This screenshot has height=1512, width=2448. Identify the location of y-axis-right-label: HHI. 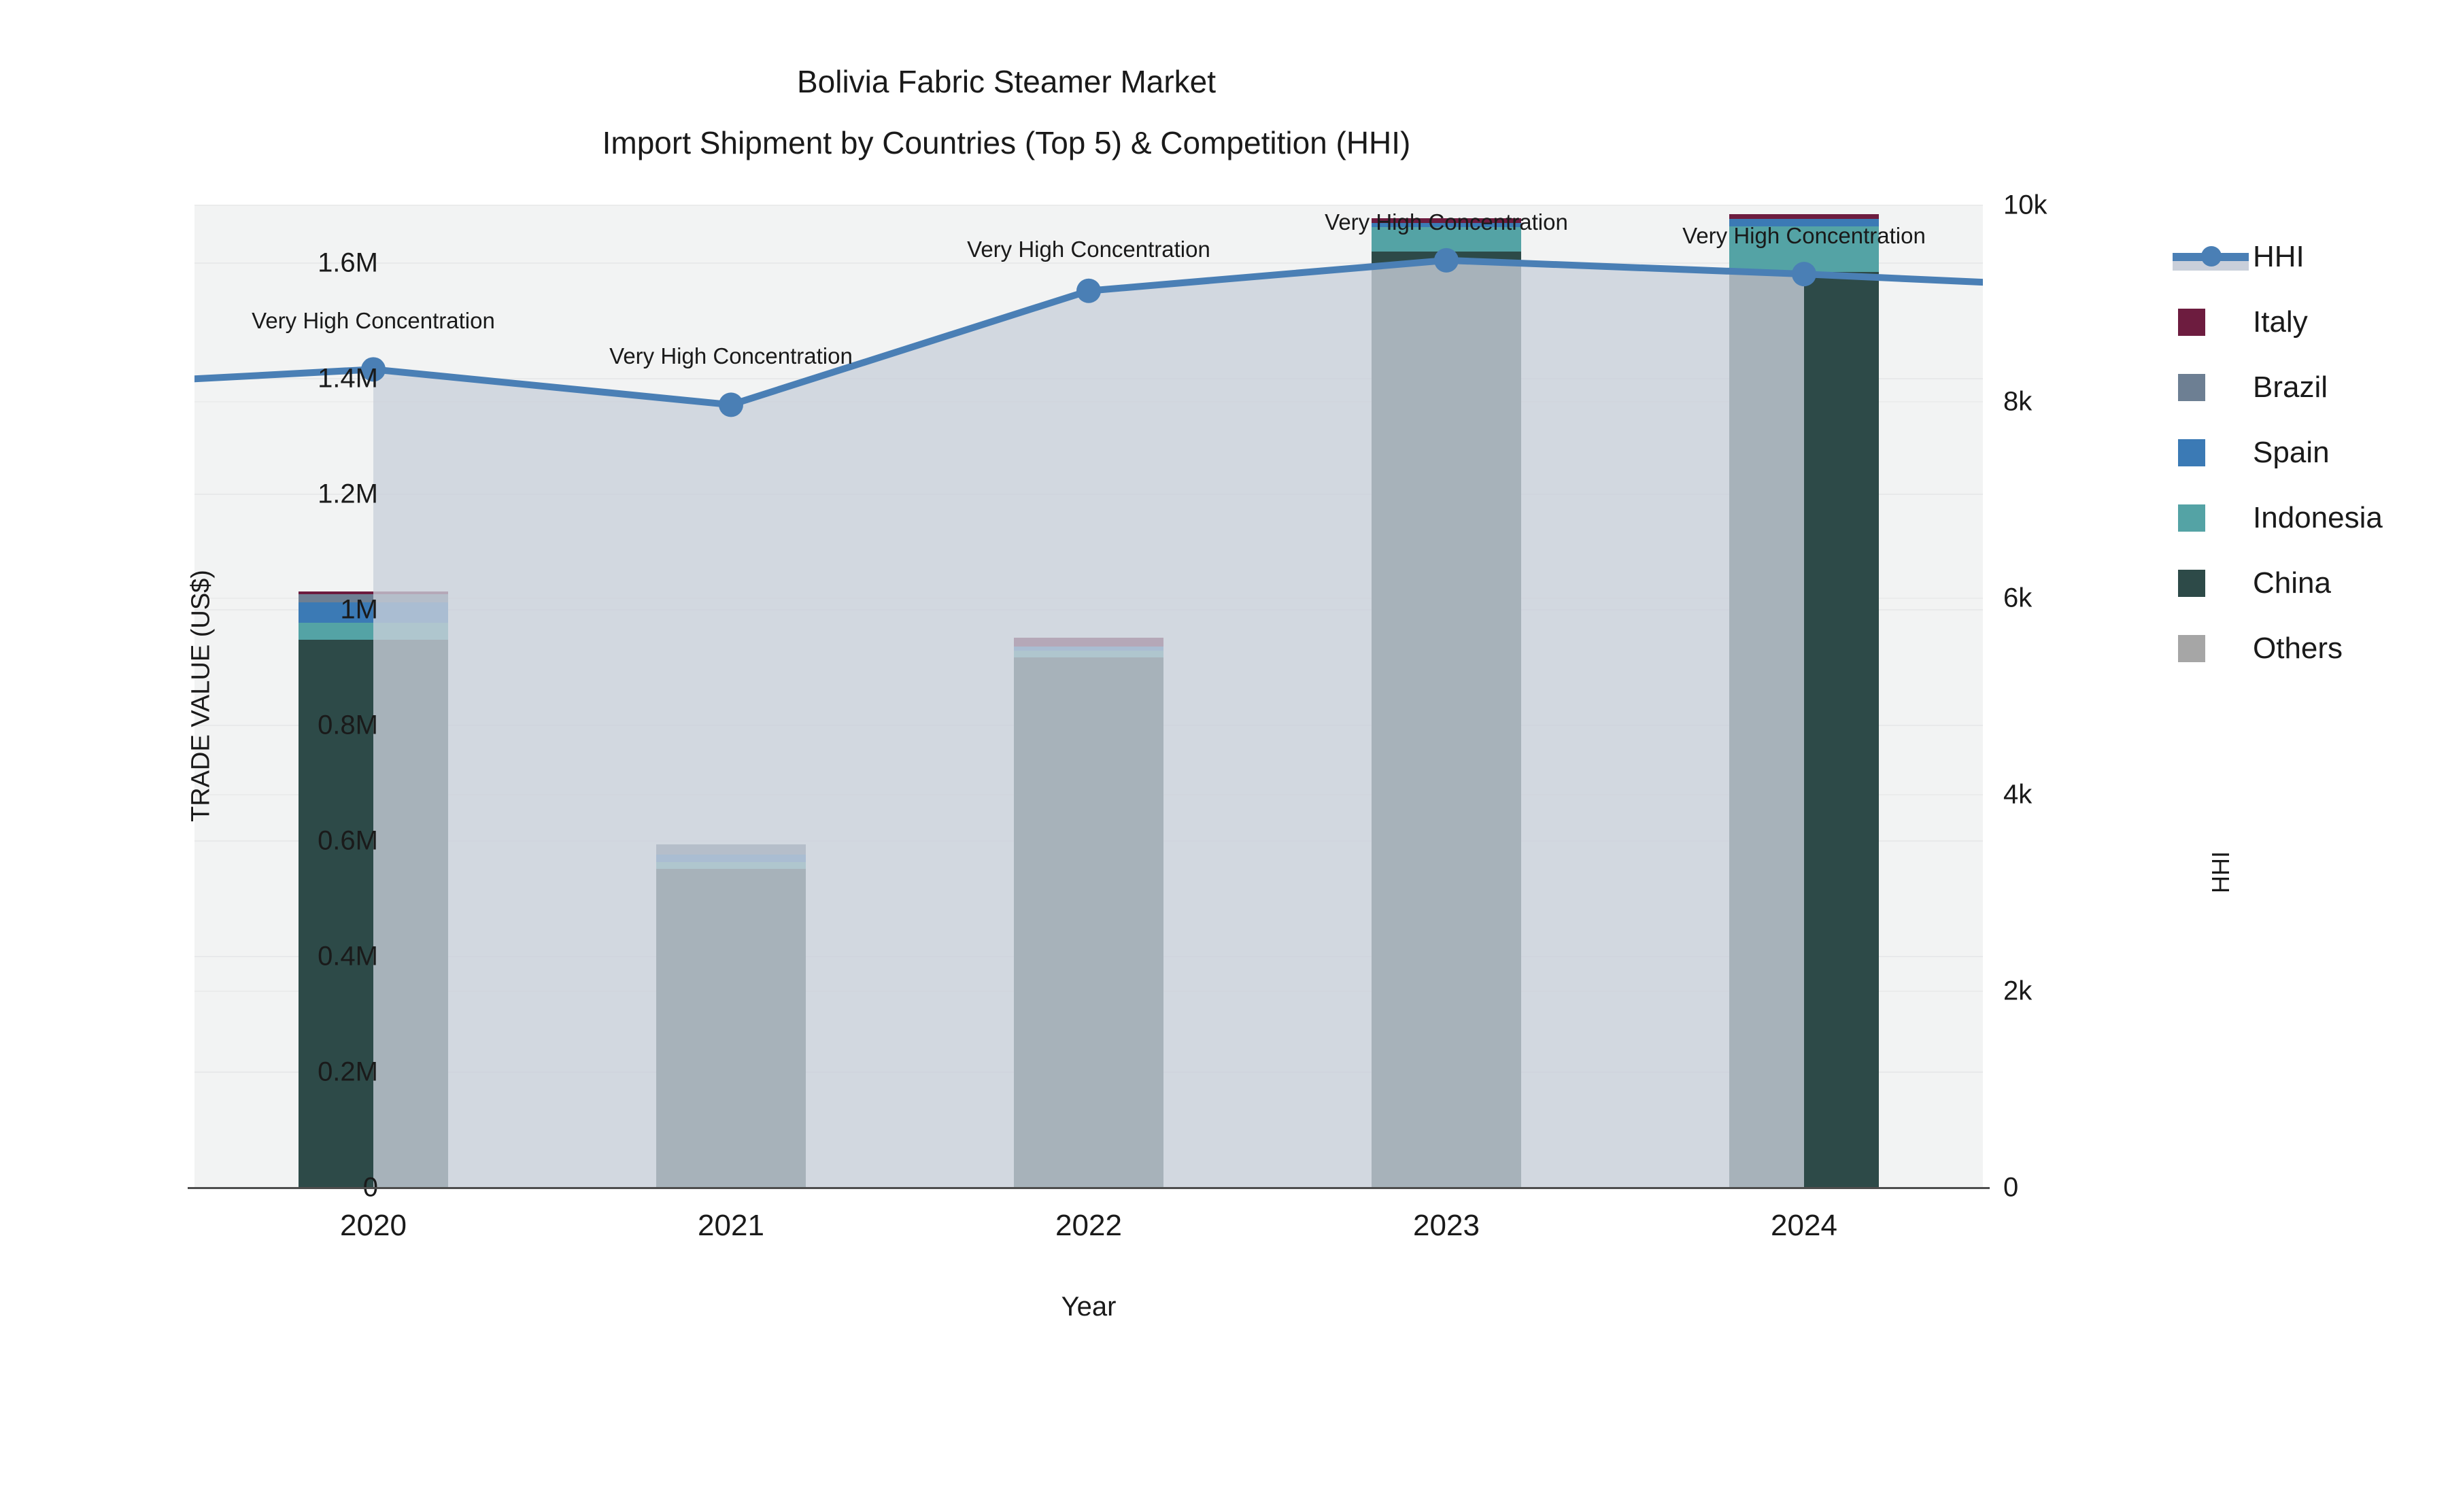
(2220, 872).